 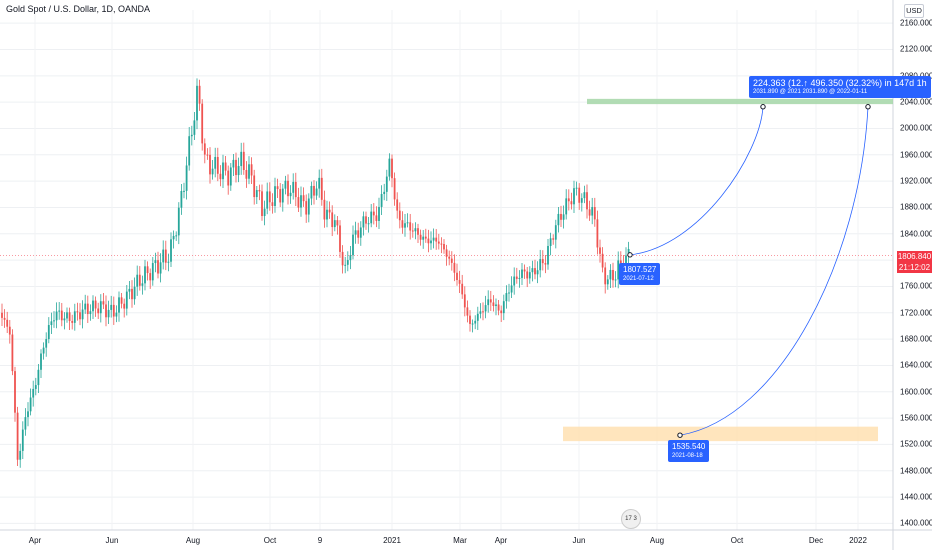 What do you see at coordinates (631, 519) in the screenshot?
I see `event-badge: 17 3` at bounding box center [631, 519].